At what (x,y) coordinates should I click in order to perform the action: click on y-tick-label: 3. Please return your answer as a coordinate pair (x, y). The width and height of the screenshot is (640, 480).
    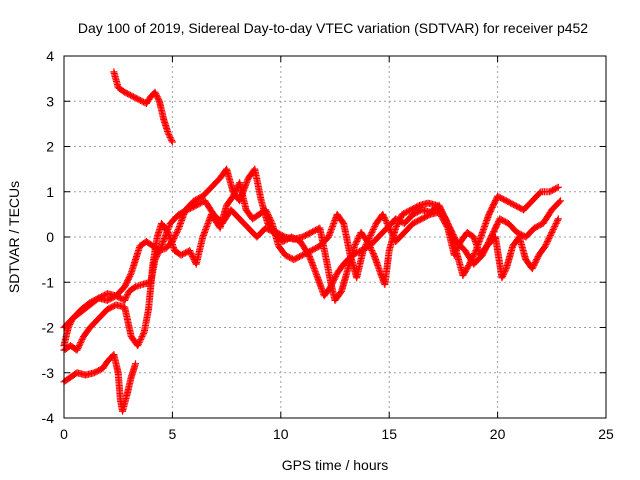
    Looking at the image, I should click on (50, 101).